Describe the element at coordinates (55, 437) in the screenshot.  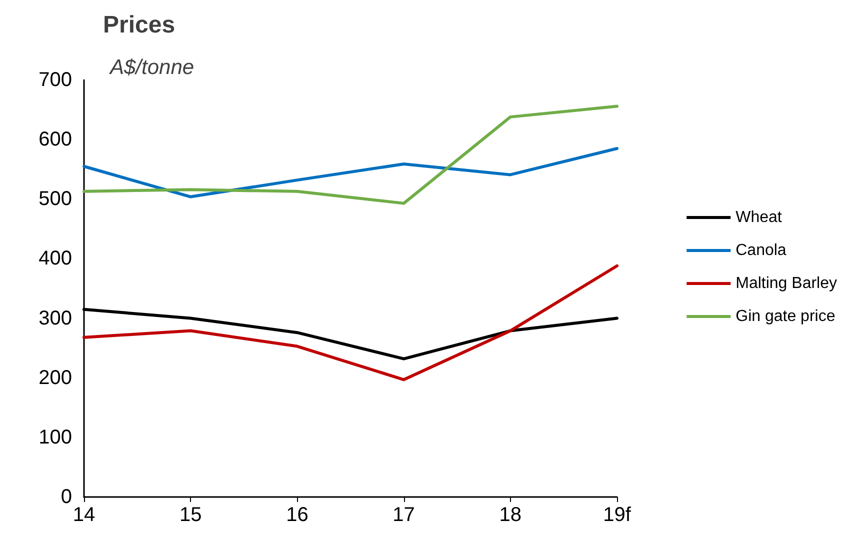
I see `y-tick-label: 100` at that location.